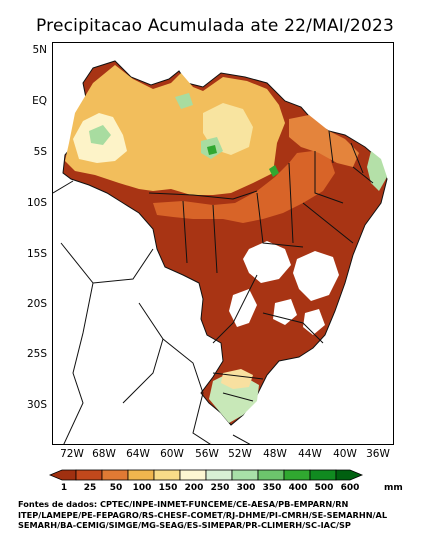 The height and width of the screenshot is (545, 430). What do you see at coordinates (175, 130) in the screenshot?
I see `north-wet-region` at bounding box center [175, 130].